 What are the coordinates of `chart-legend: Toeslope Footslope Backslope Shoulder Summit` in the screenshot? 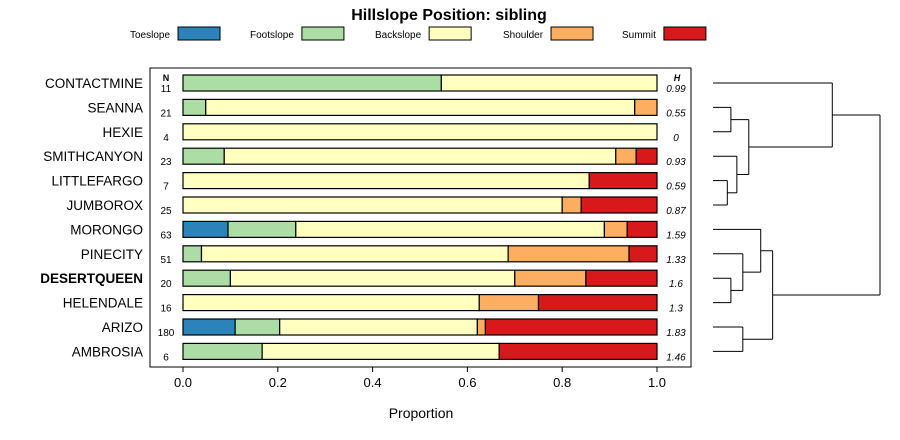 It's located at (418, 33).